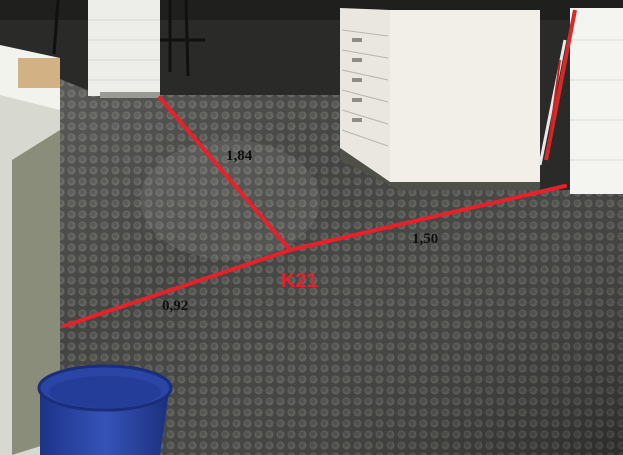 This screenshot has height=455, width=623. What do you see at coordinates (425, 239) in the screenshot?
I see `measurement-label-1-50: 1,50` at bounding box center [425, 239].